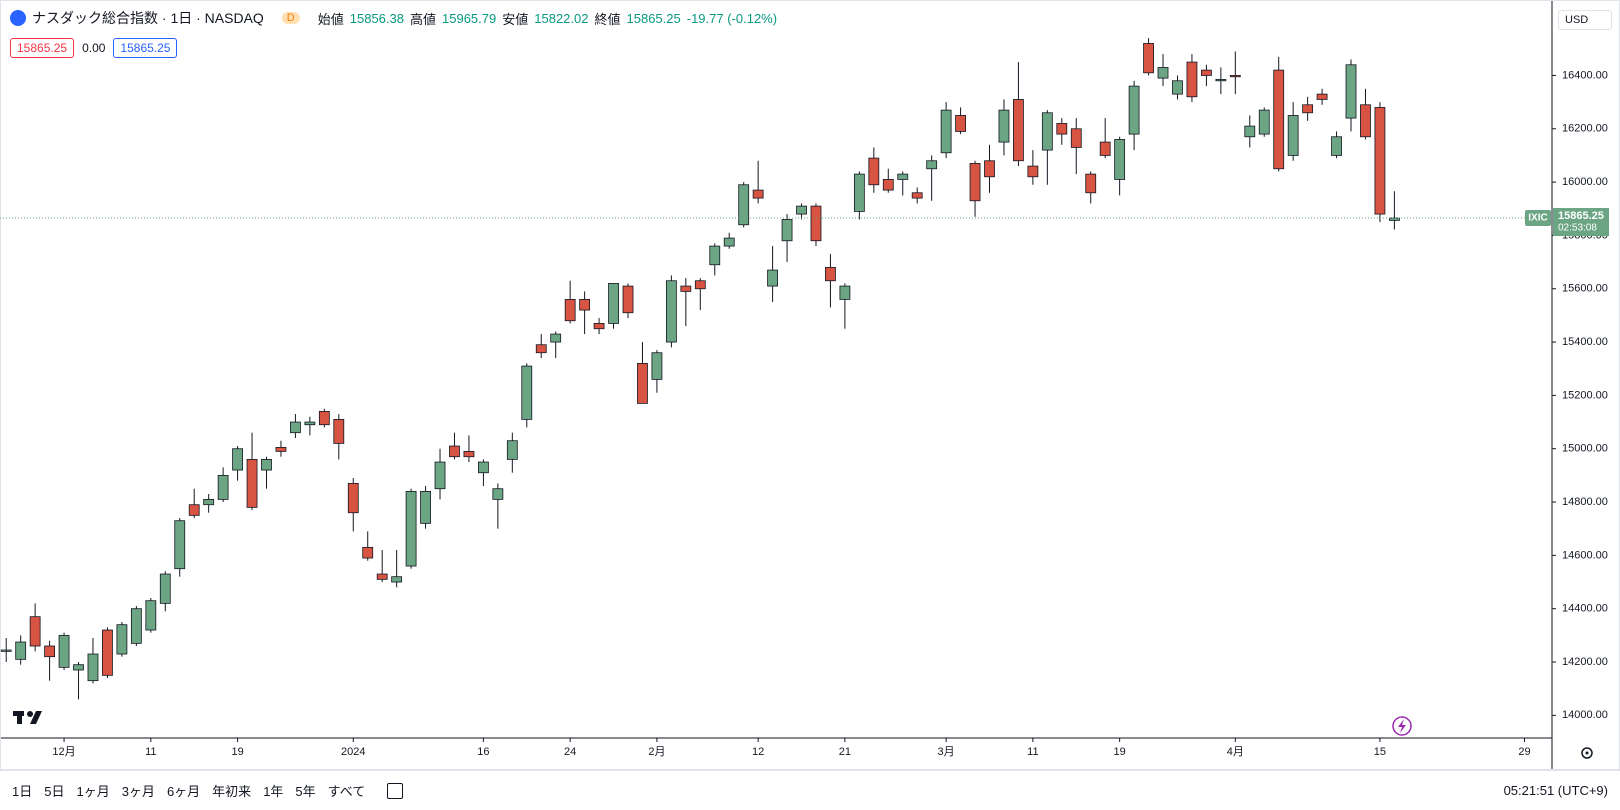 The width and height of the screenshot is (1620, 810). What do you see at coordinates (42, 48) in the screenshot?
I see `bid: 15865.25` at bounding box center [42, 48].